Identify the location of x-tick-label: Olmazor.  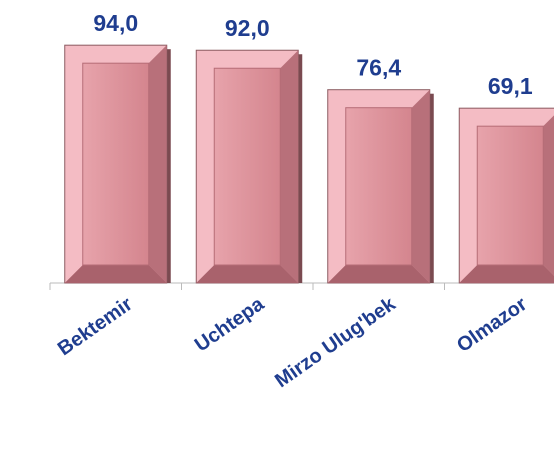
(492, 325).